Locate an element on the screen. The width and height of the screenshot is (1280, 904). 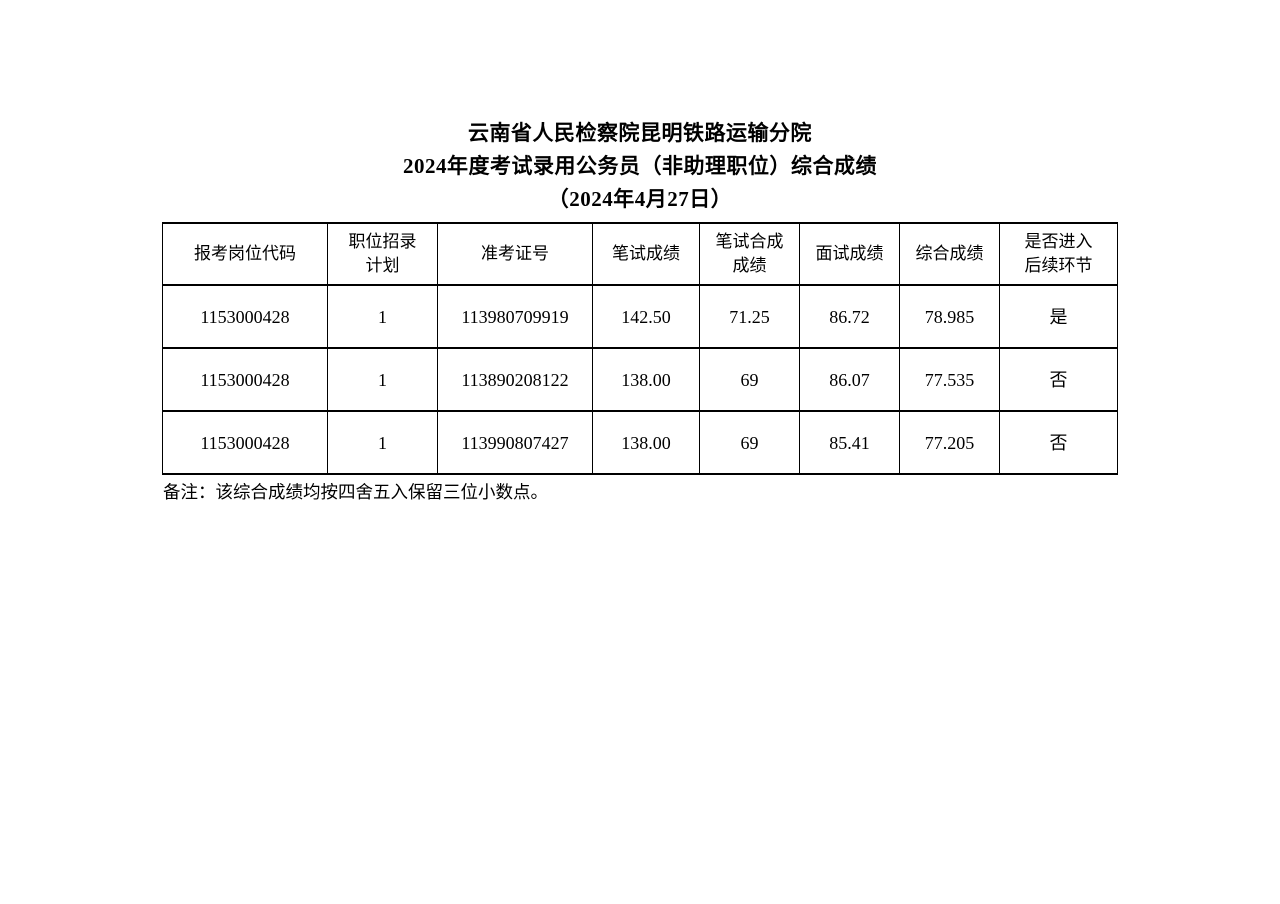
cell-advance-next-stage: 是 is located at coordinates (1058, 316).